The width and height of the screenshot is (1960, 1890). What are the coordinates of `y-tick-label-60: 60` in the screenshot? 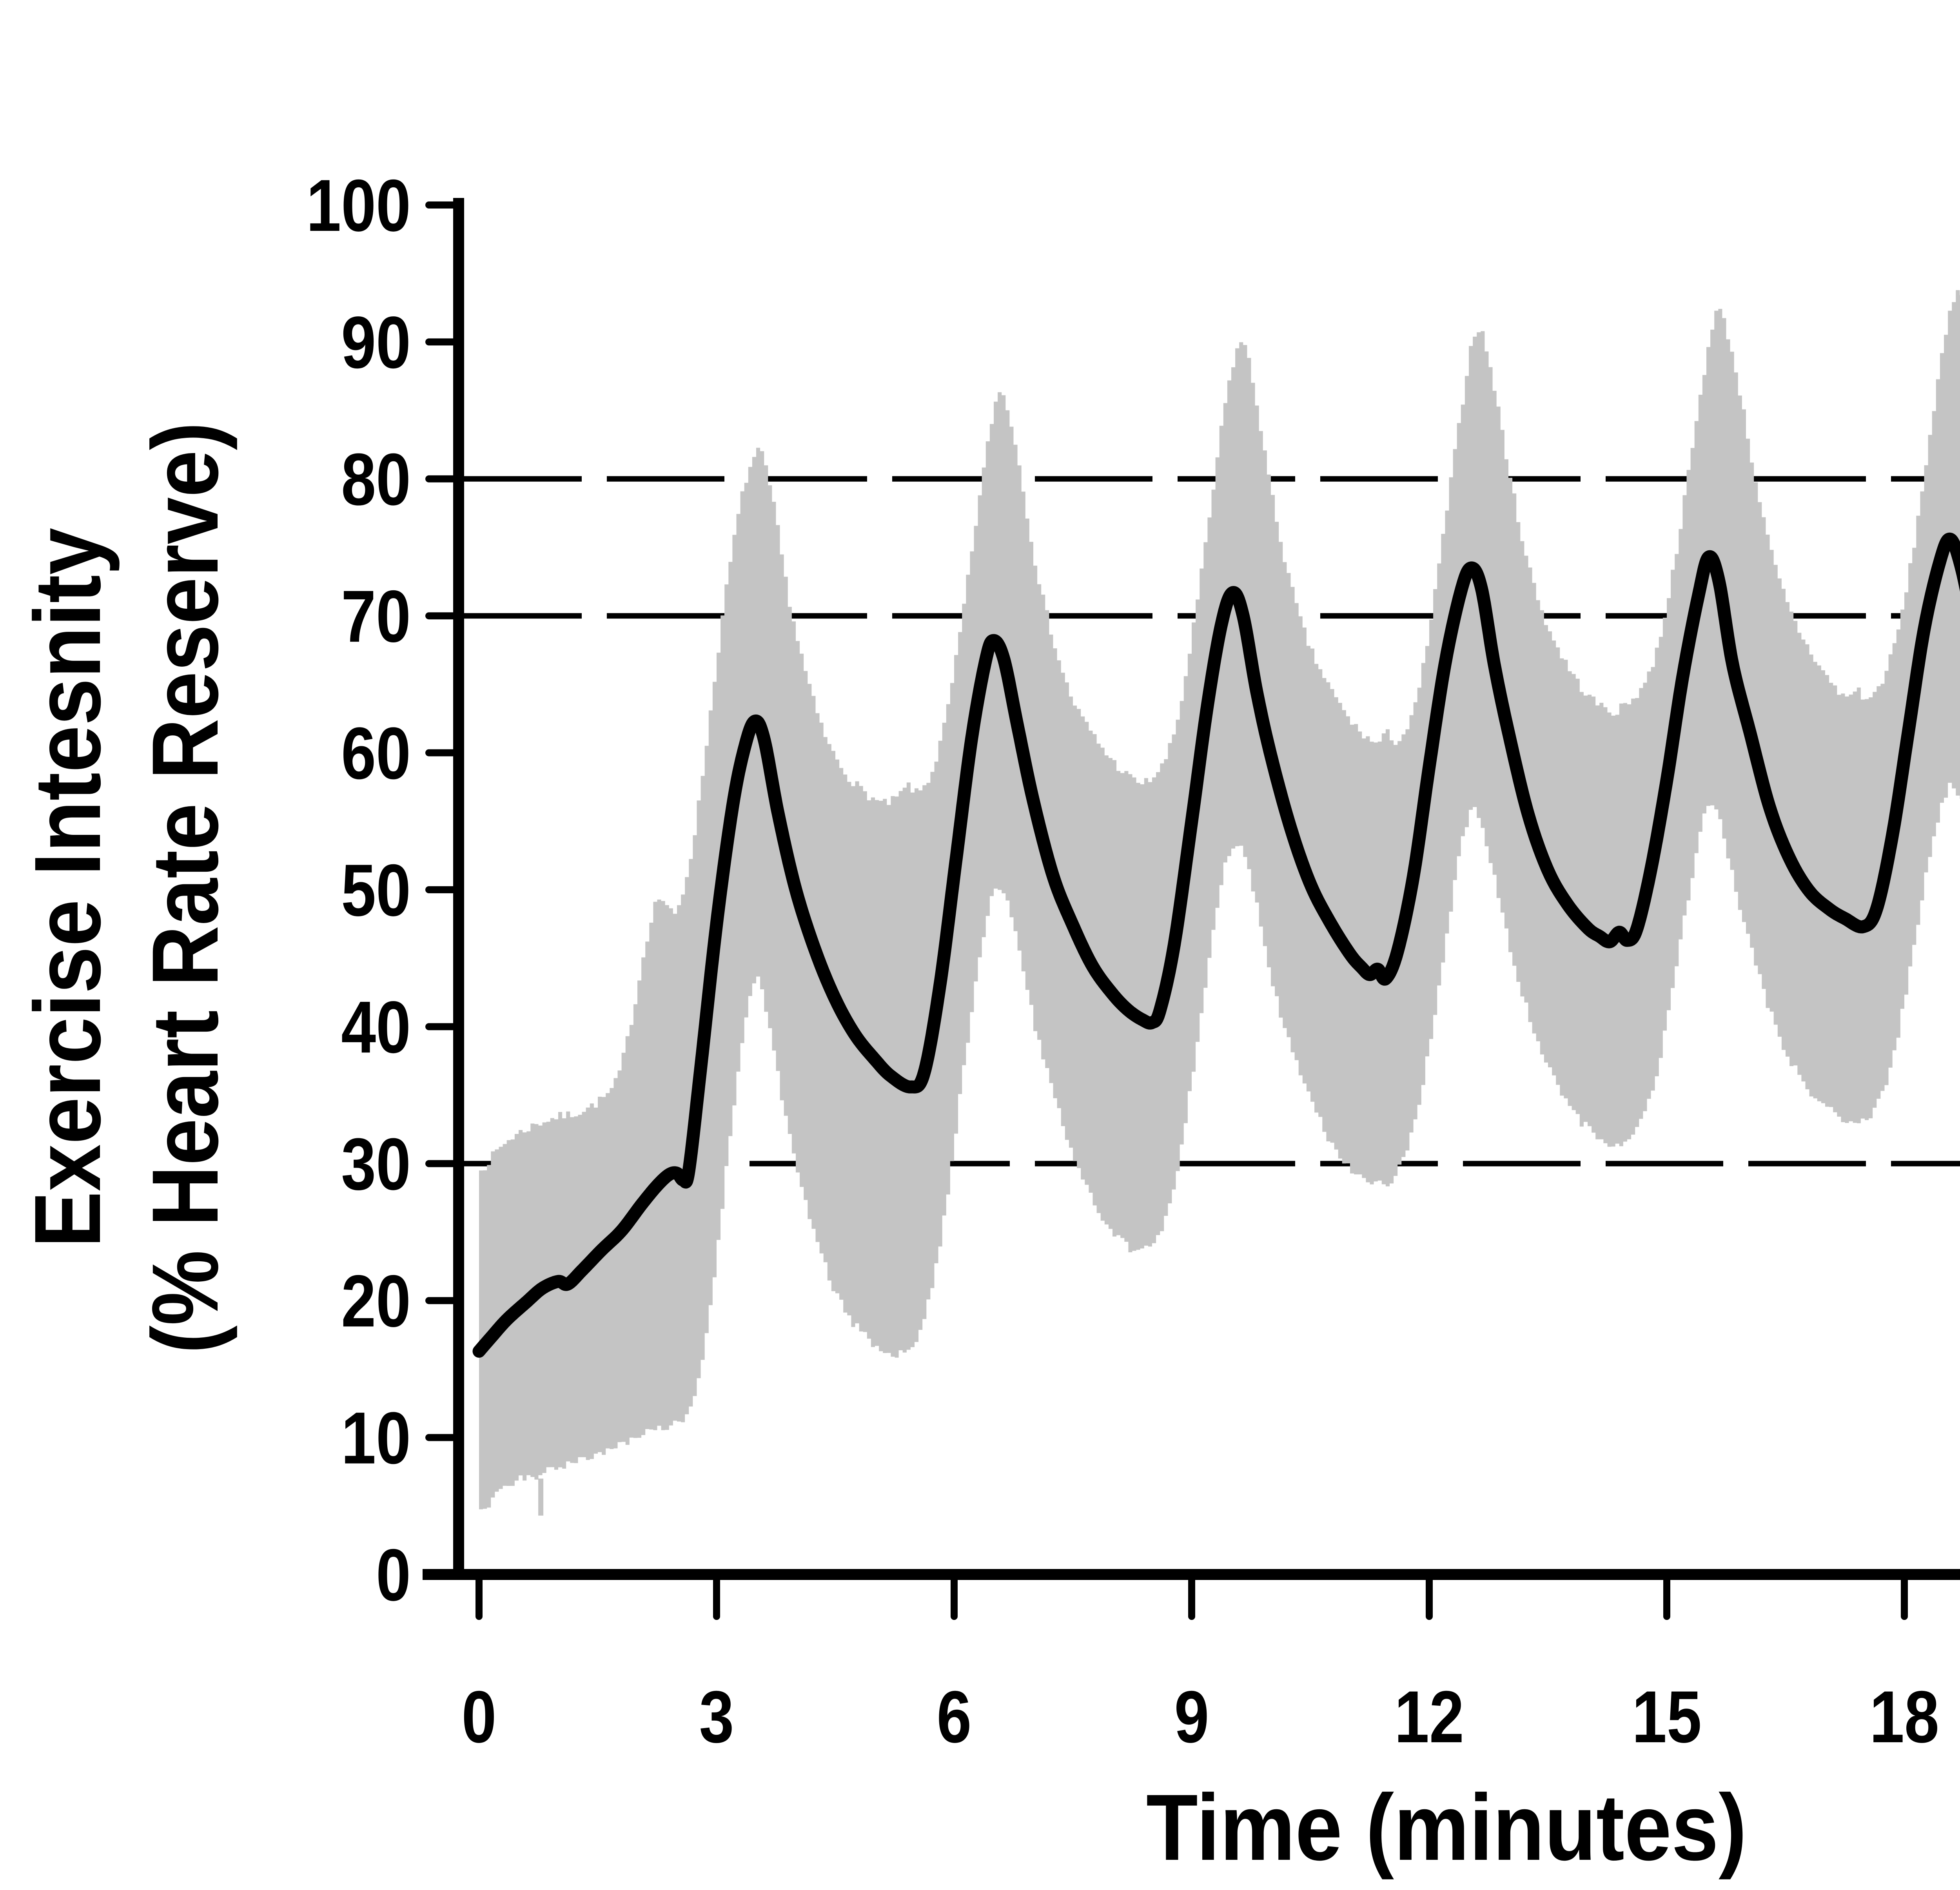 It's located at (376, 753).